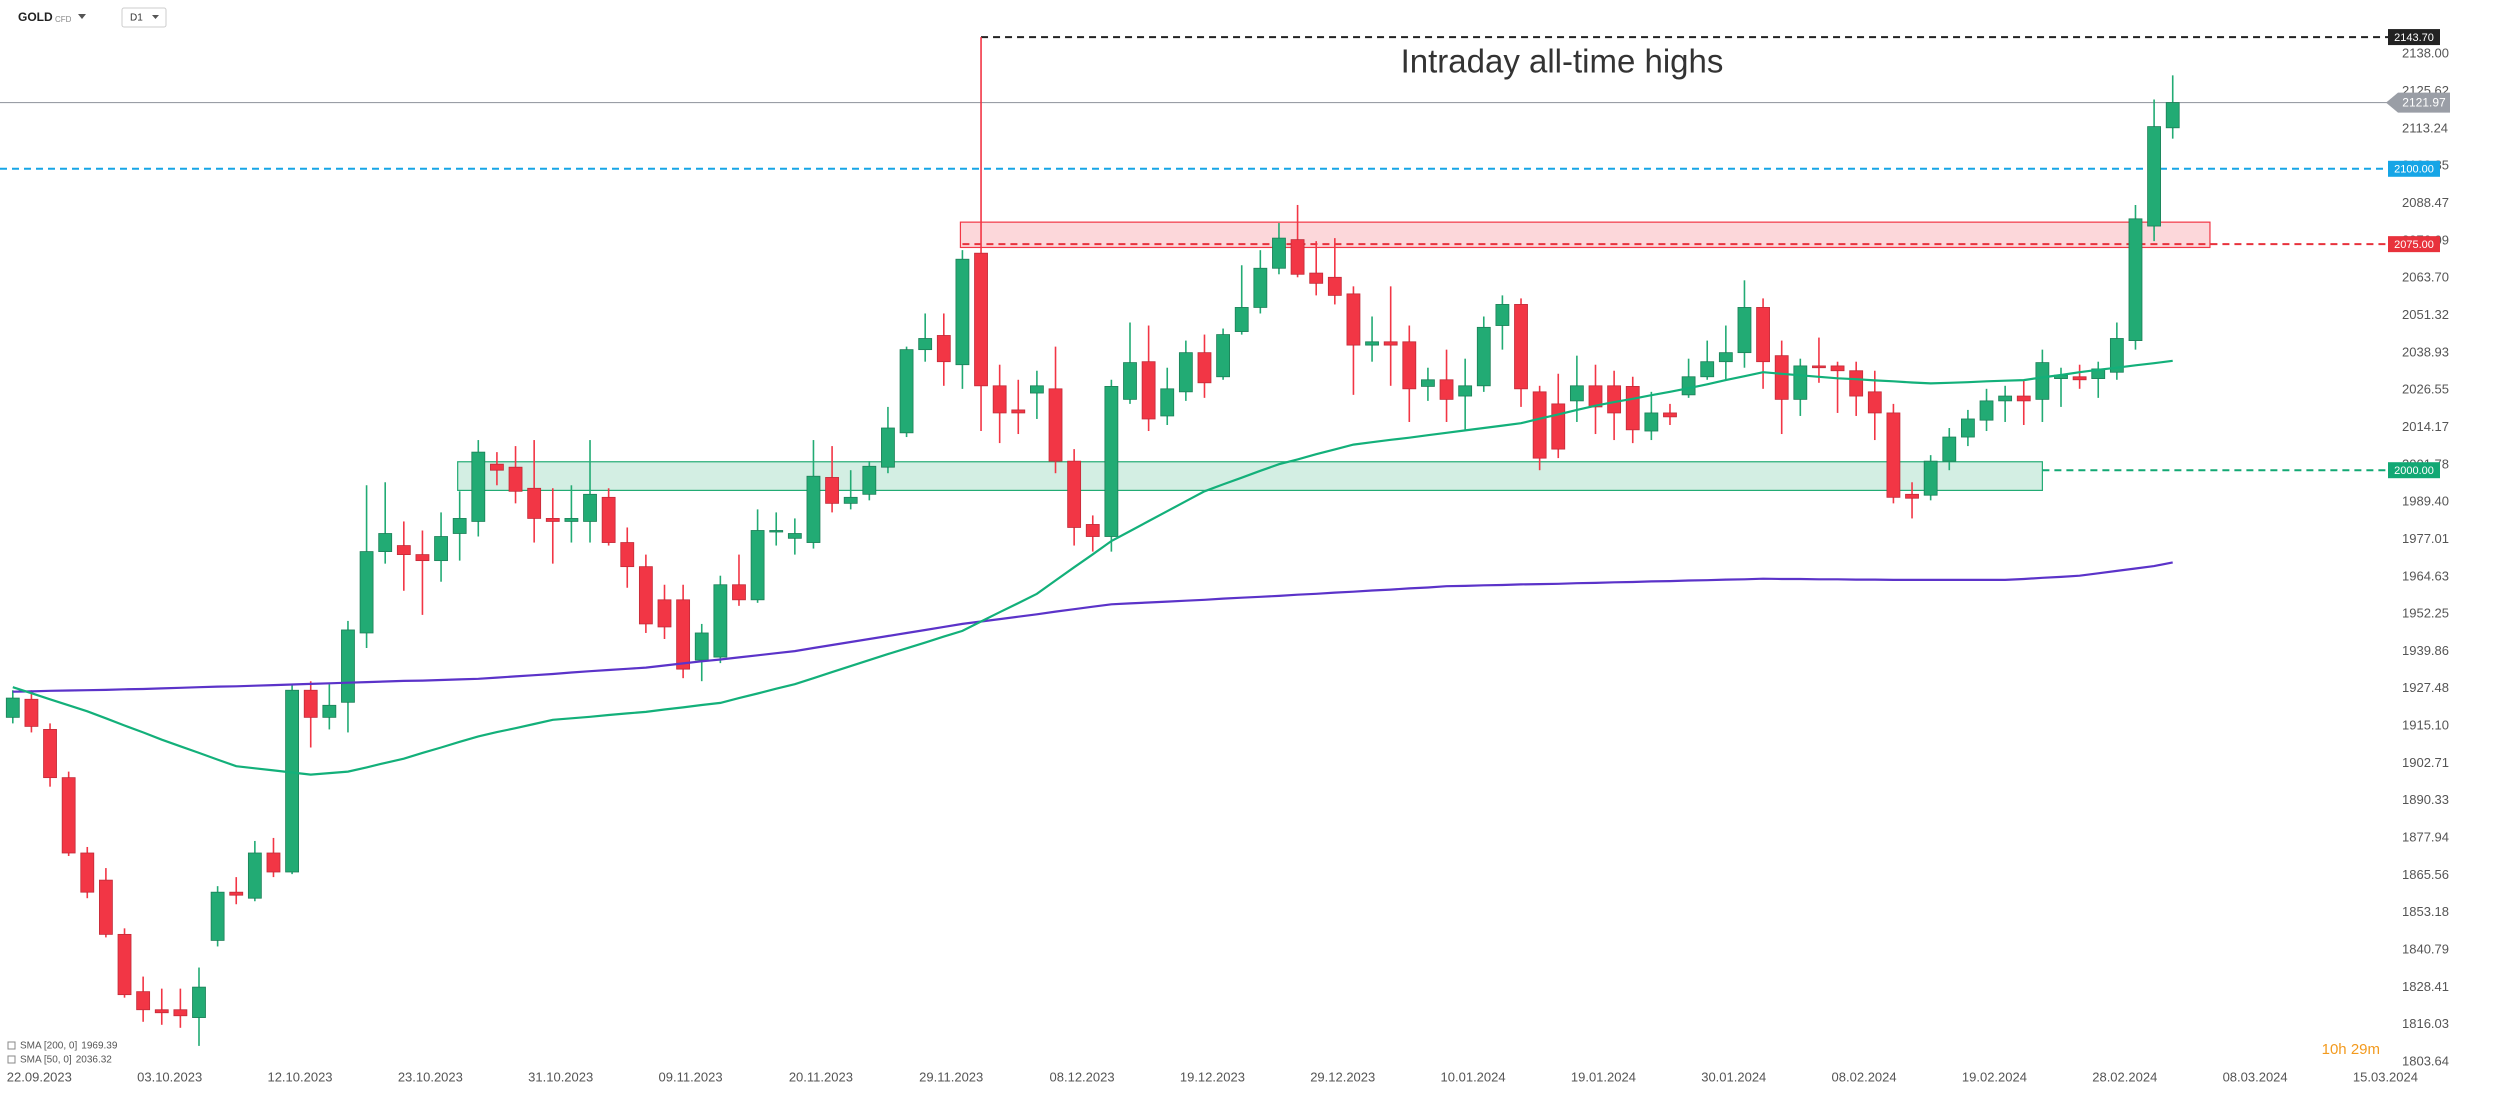 The width and height of the screenshot is (2506, 1093). What do you see at coordinates (144, 17) in the screenshot?
I see `timeframe-box` at bounding box center [144, 17].